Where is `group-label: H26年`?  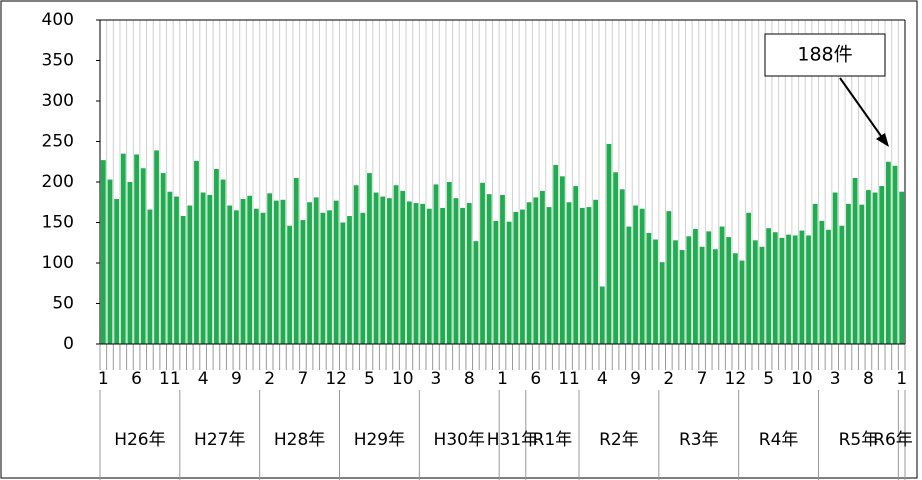
group-label: H26年 is located at coordinates (139, 440).